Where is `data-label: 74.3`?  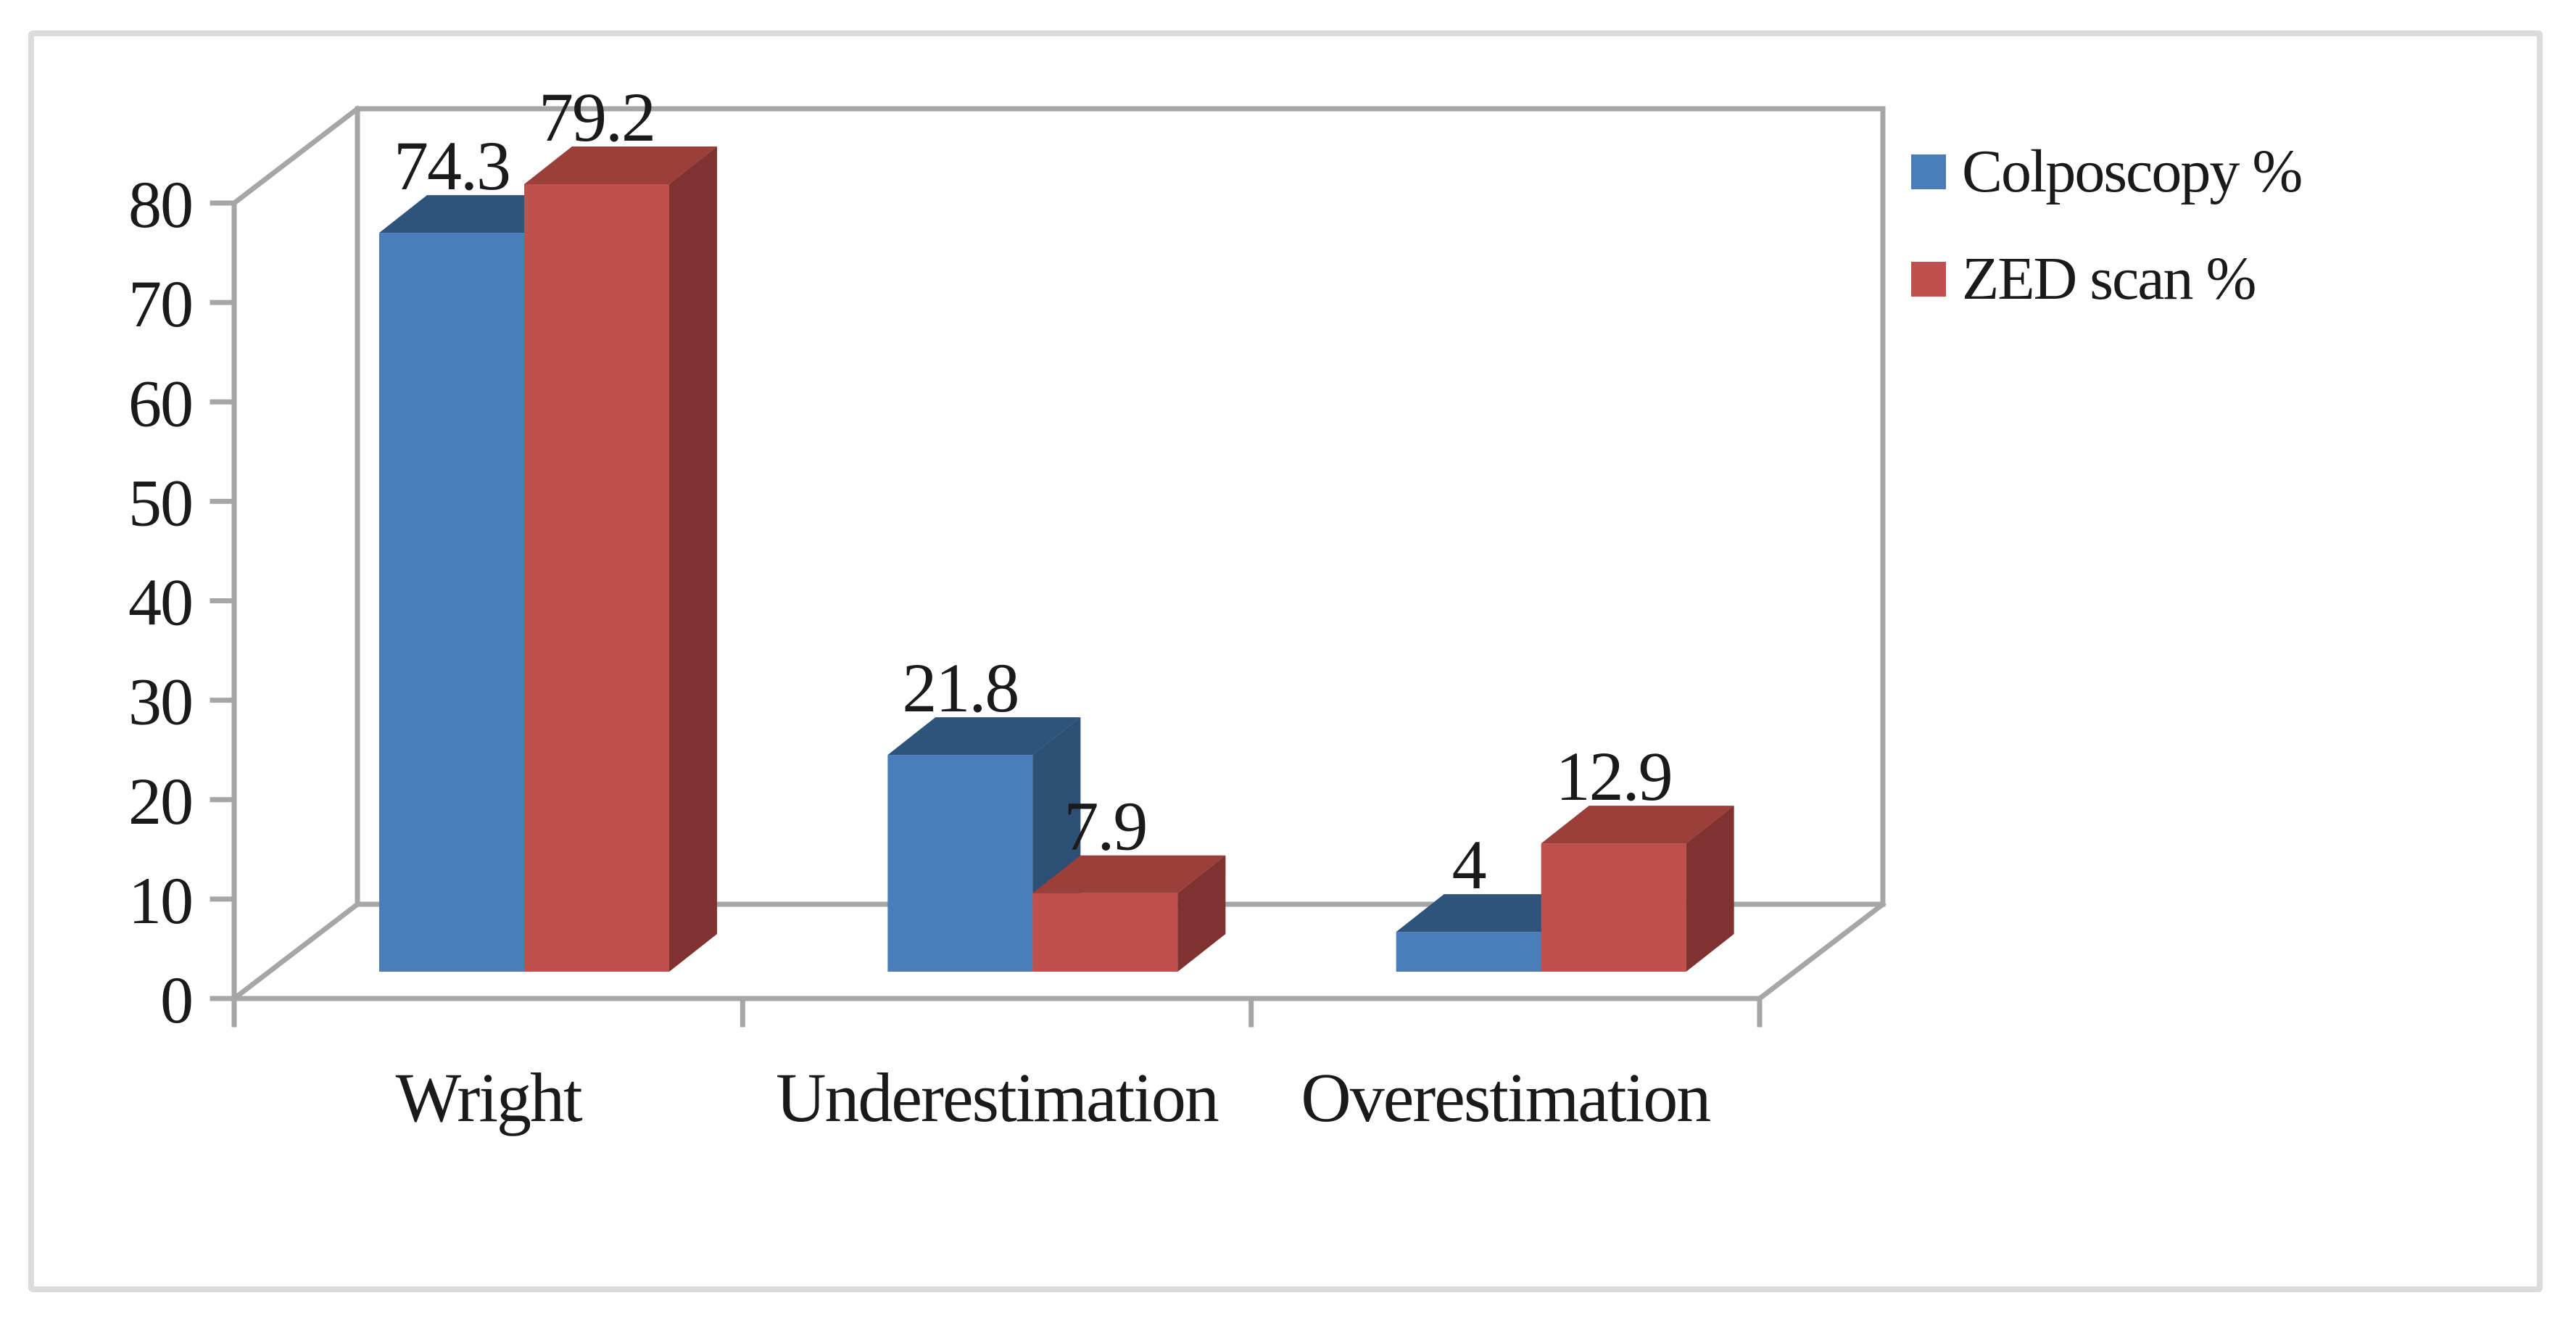 data-label: 74.3 is located at coordinates (452, 165).